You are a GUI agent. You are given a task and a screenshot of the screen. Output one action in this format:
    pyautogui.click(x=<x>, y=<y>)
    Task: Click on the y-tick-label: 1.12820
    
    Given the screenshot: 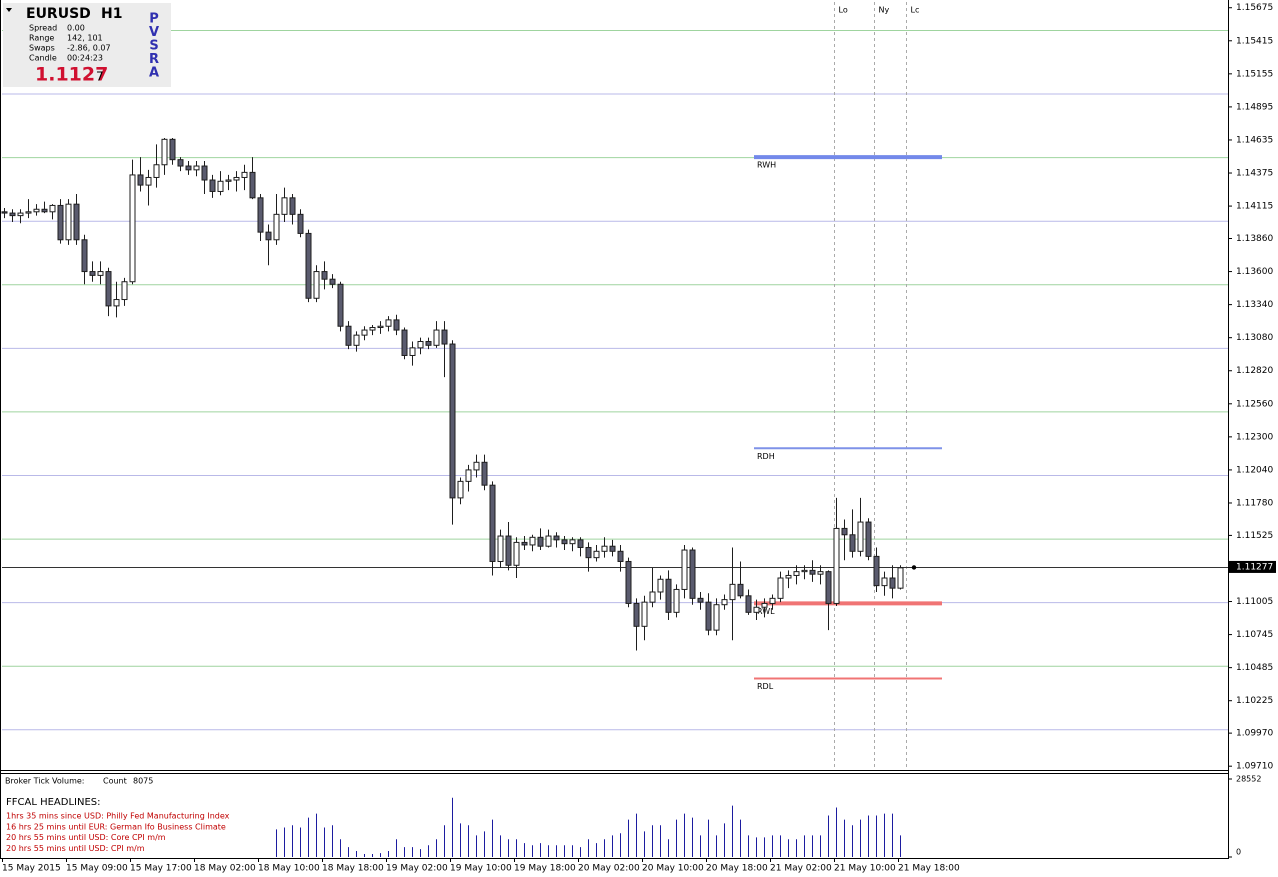 What is the action you would take?
    pyautogui.click(x=1254, y=371)
    